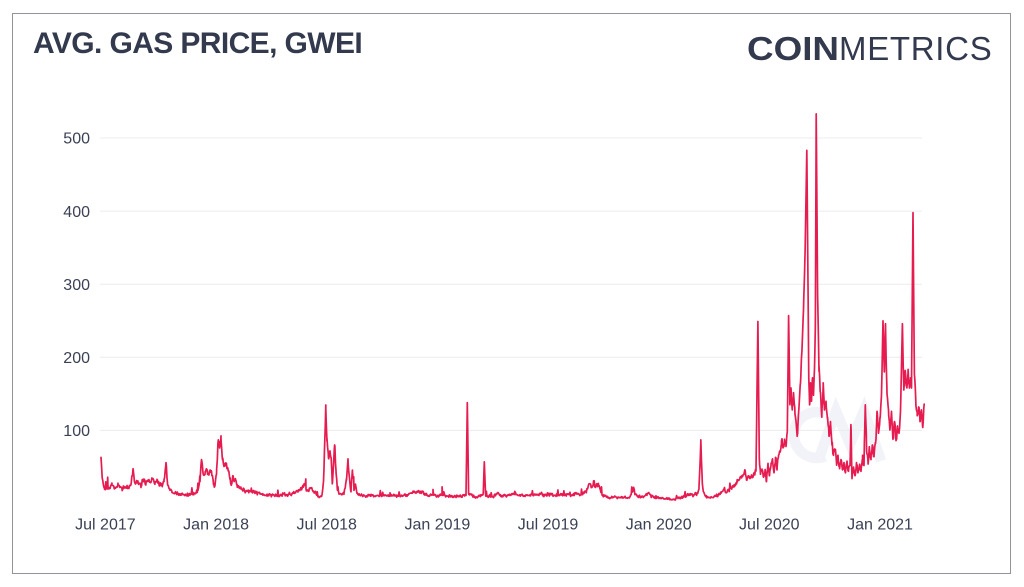 The width and height of the screenshot is (1024, 587). What do you see at coordinates (769, 525) in the screenshot?
I see `svg-text: Jul 2020` at bounding box center [769, 525].